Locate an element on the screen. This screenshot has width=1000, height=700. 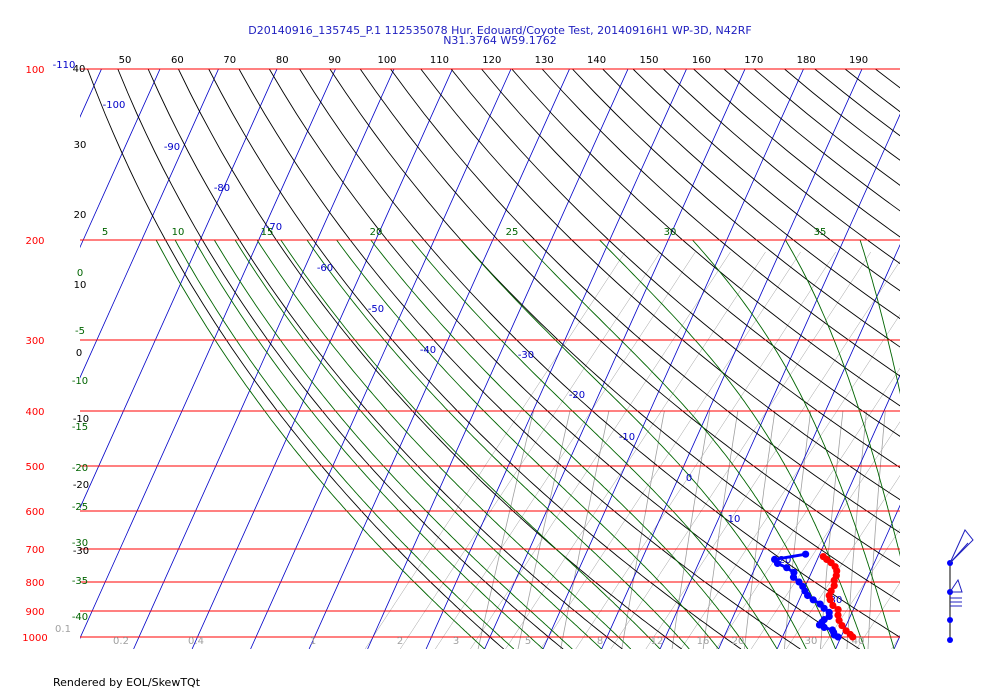
dry-adiabat-label: 40 is located at coordinates (79, 69).